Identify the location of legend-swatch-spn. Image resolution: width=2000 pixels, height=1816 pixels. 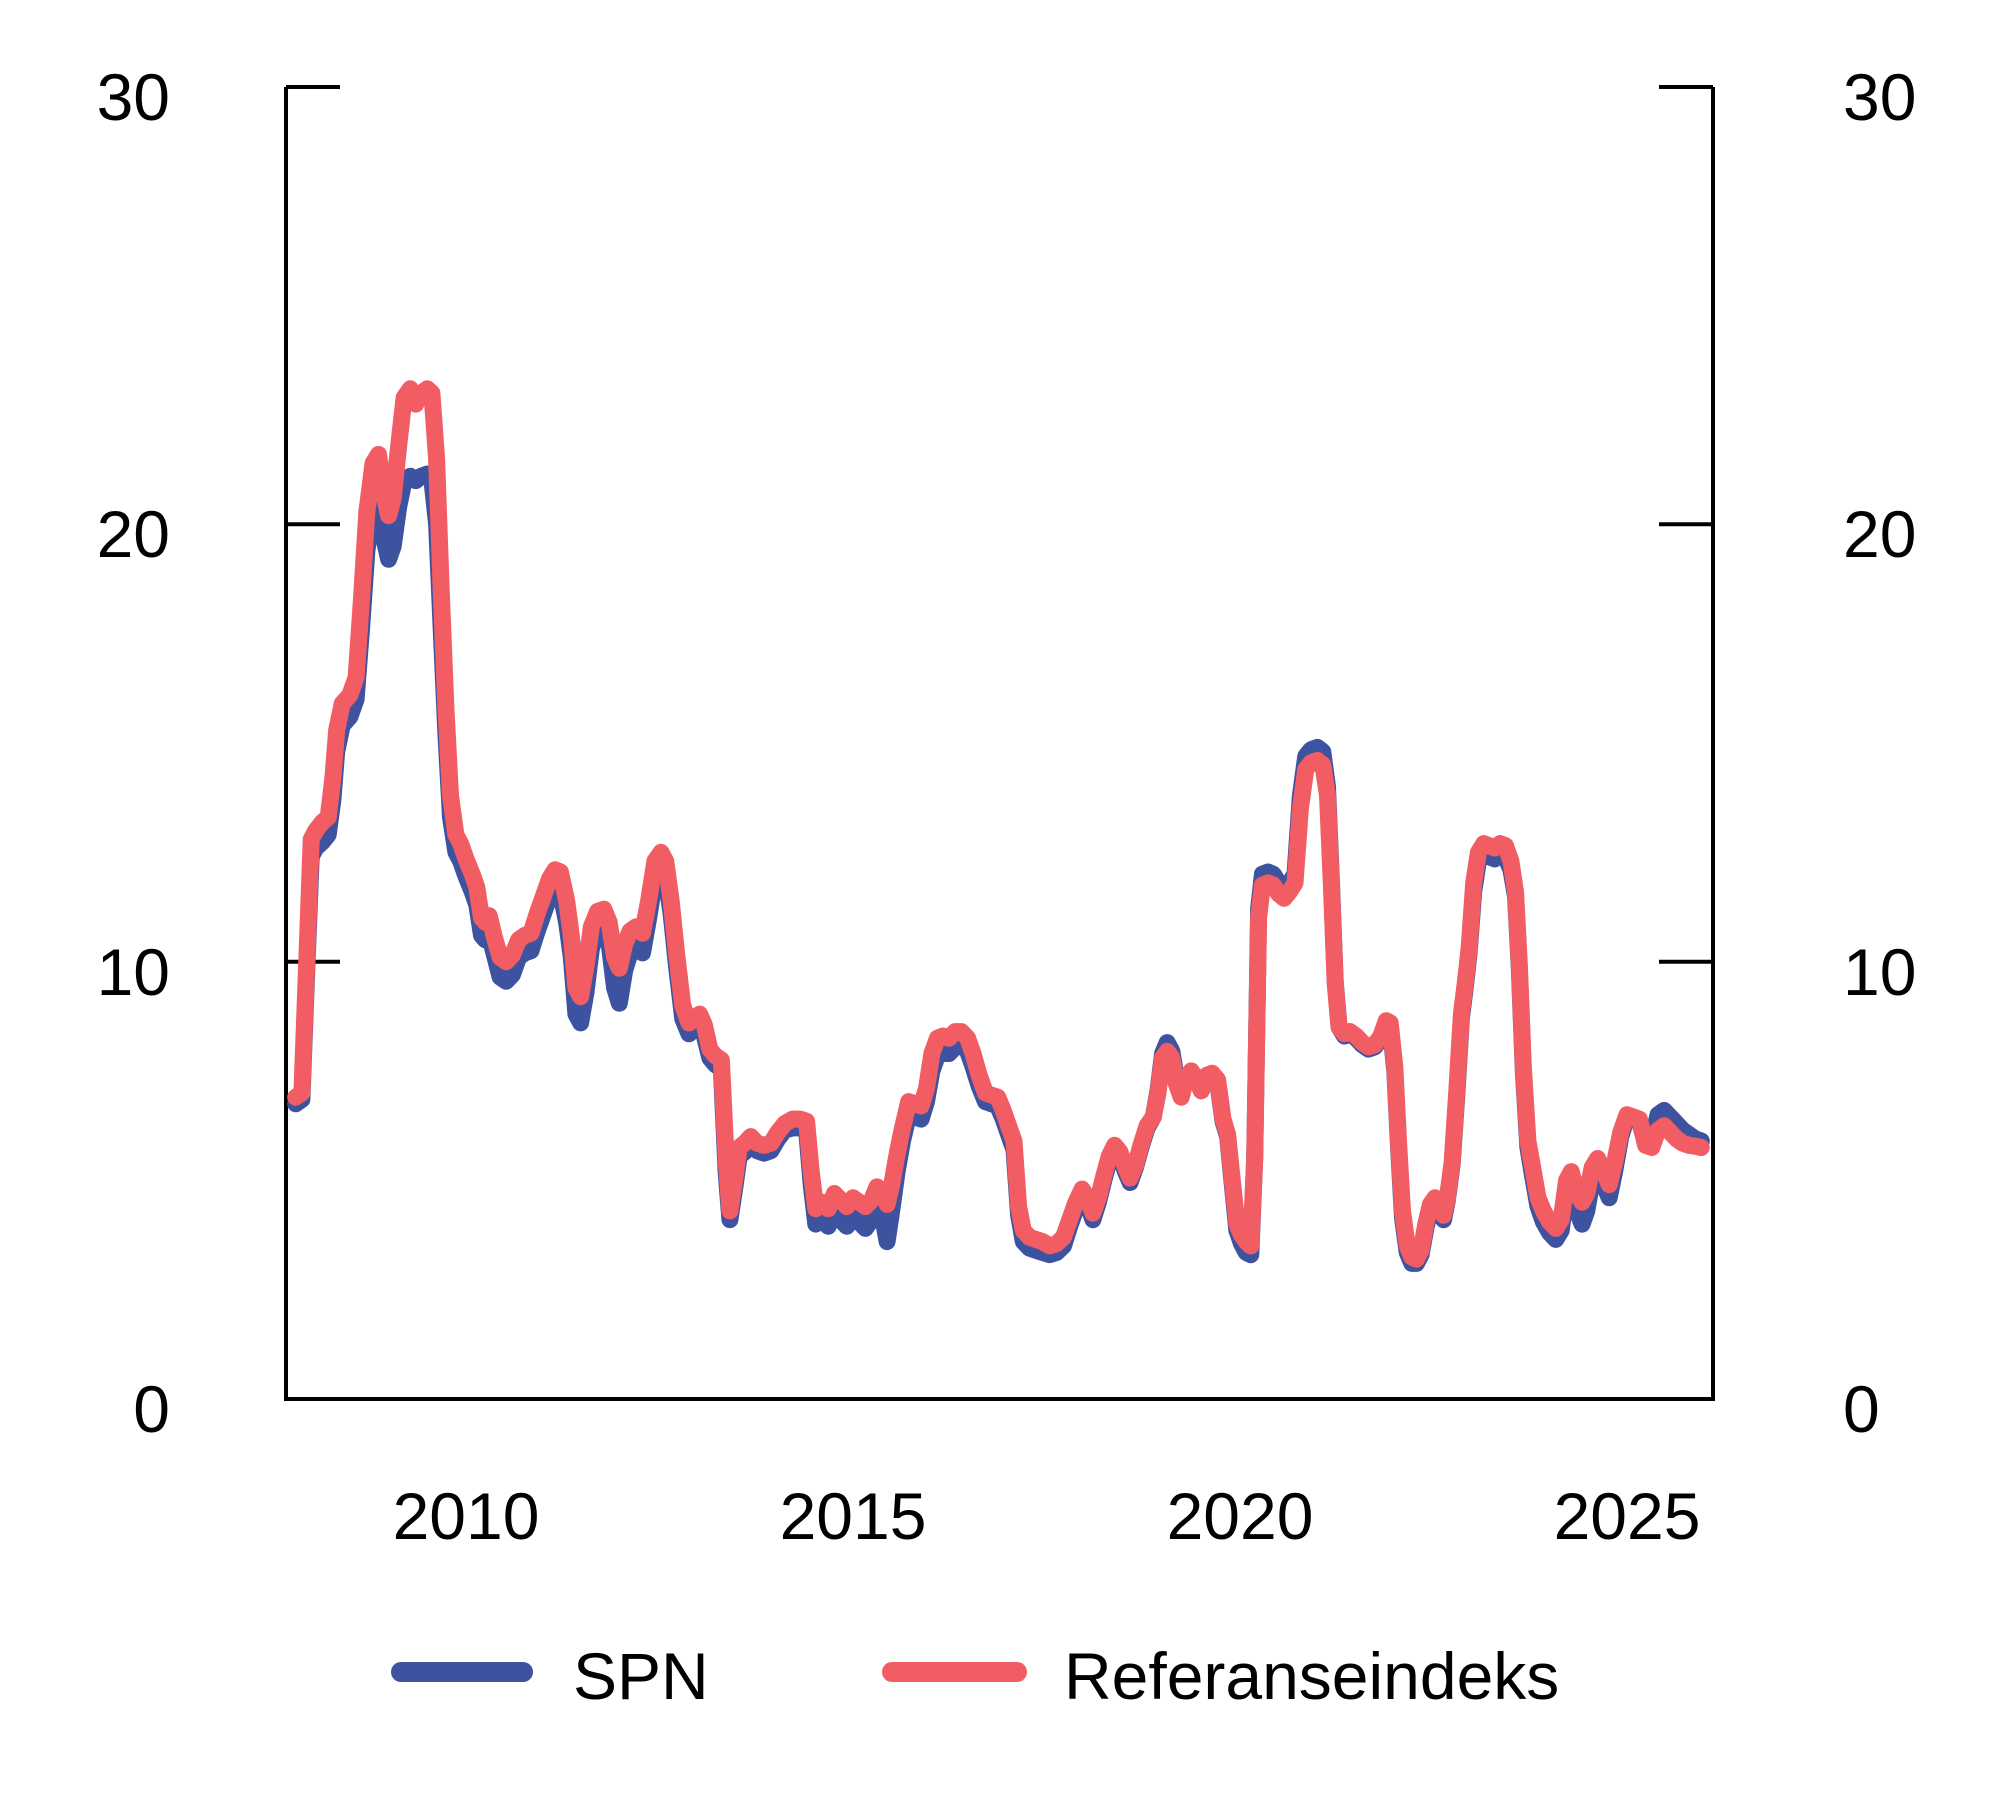
(462, 1672).